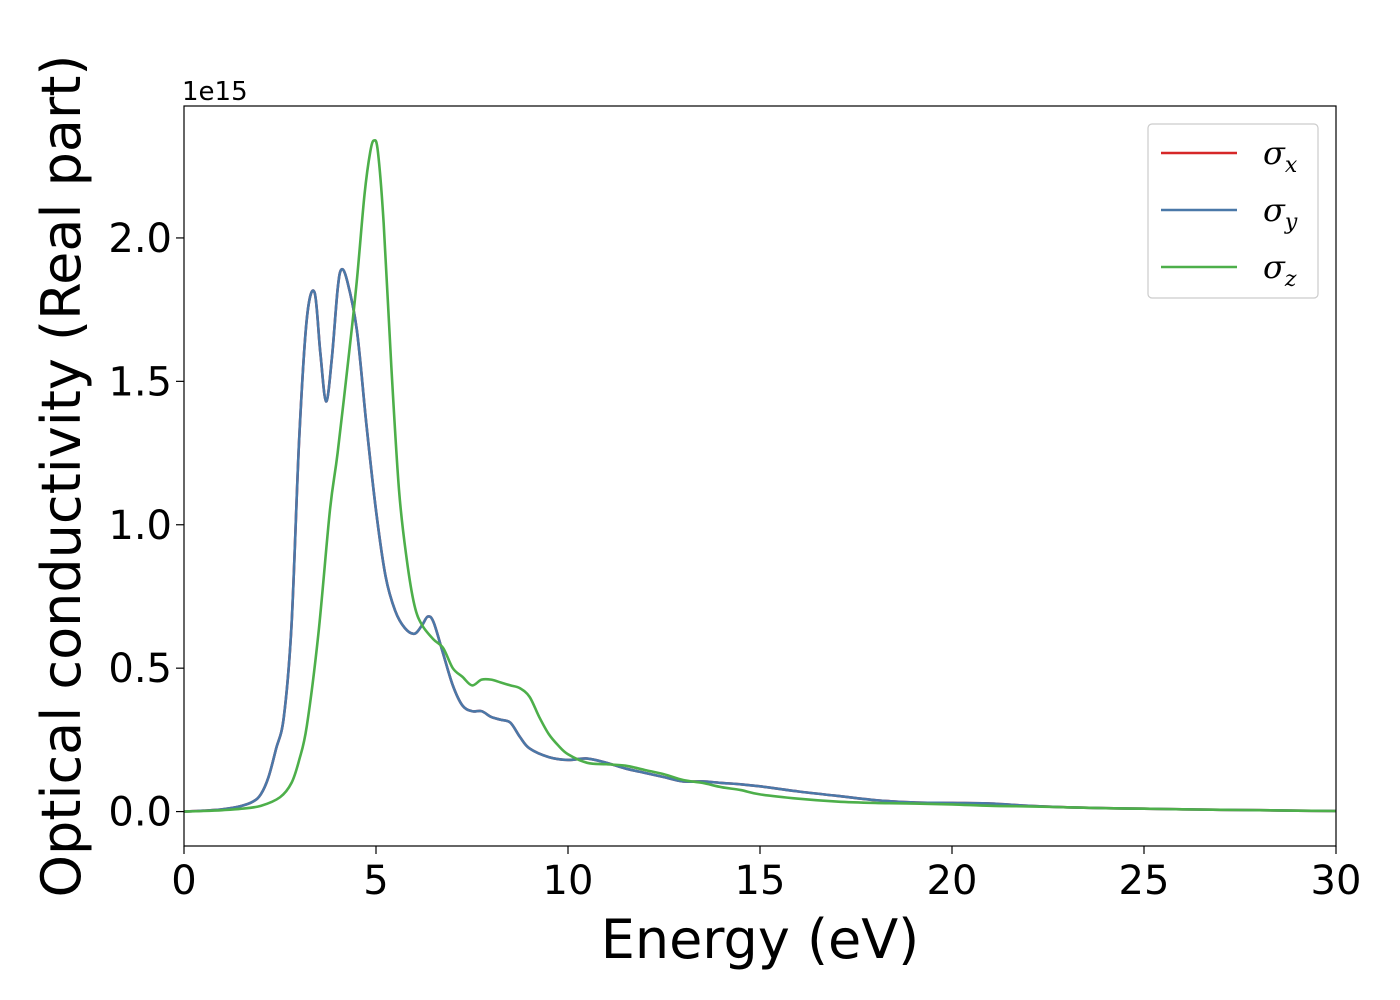  What do you see at coordinates (215, 92) in the screenshot?
I see `y-offset-label: 1e15` at bounding box center [215, 92].